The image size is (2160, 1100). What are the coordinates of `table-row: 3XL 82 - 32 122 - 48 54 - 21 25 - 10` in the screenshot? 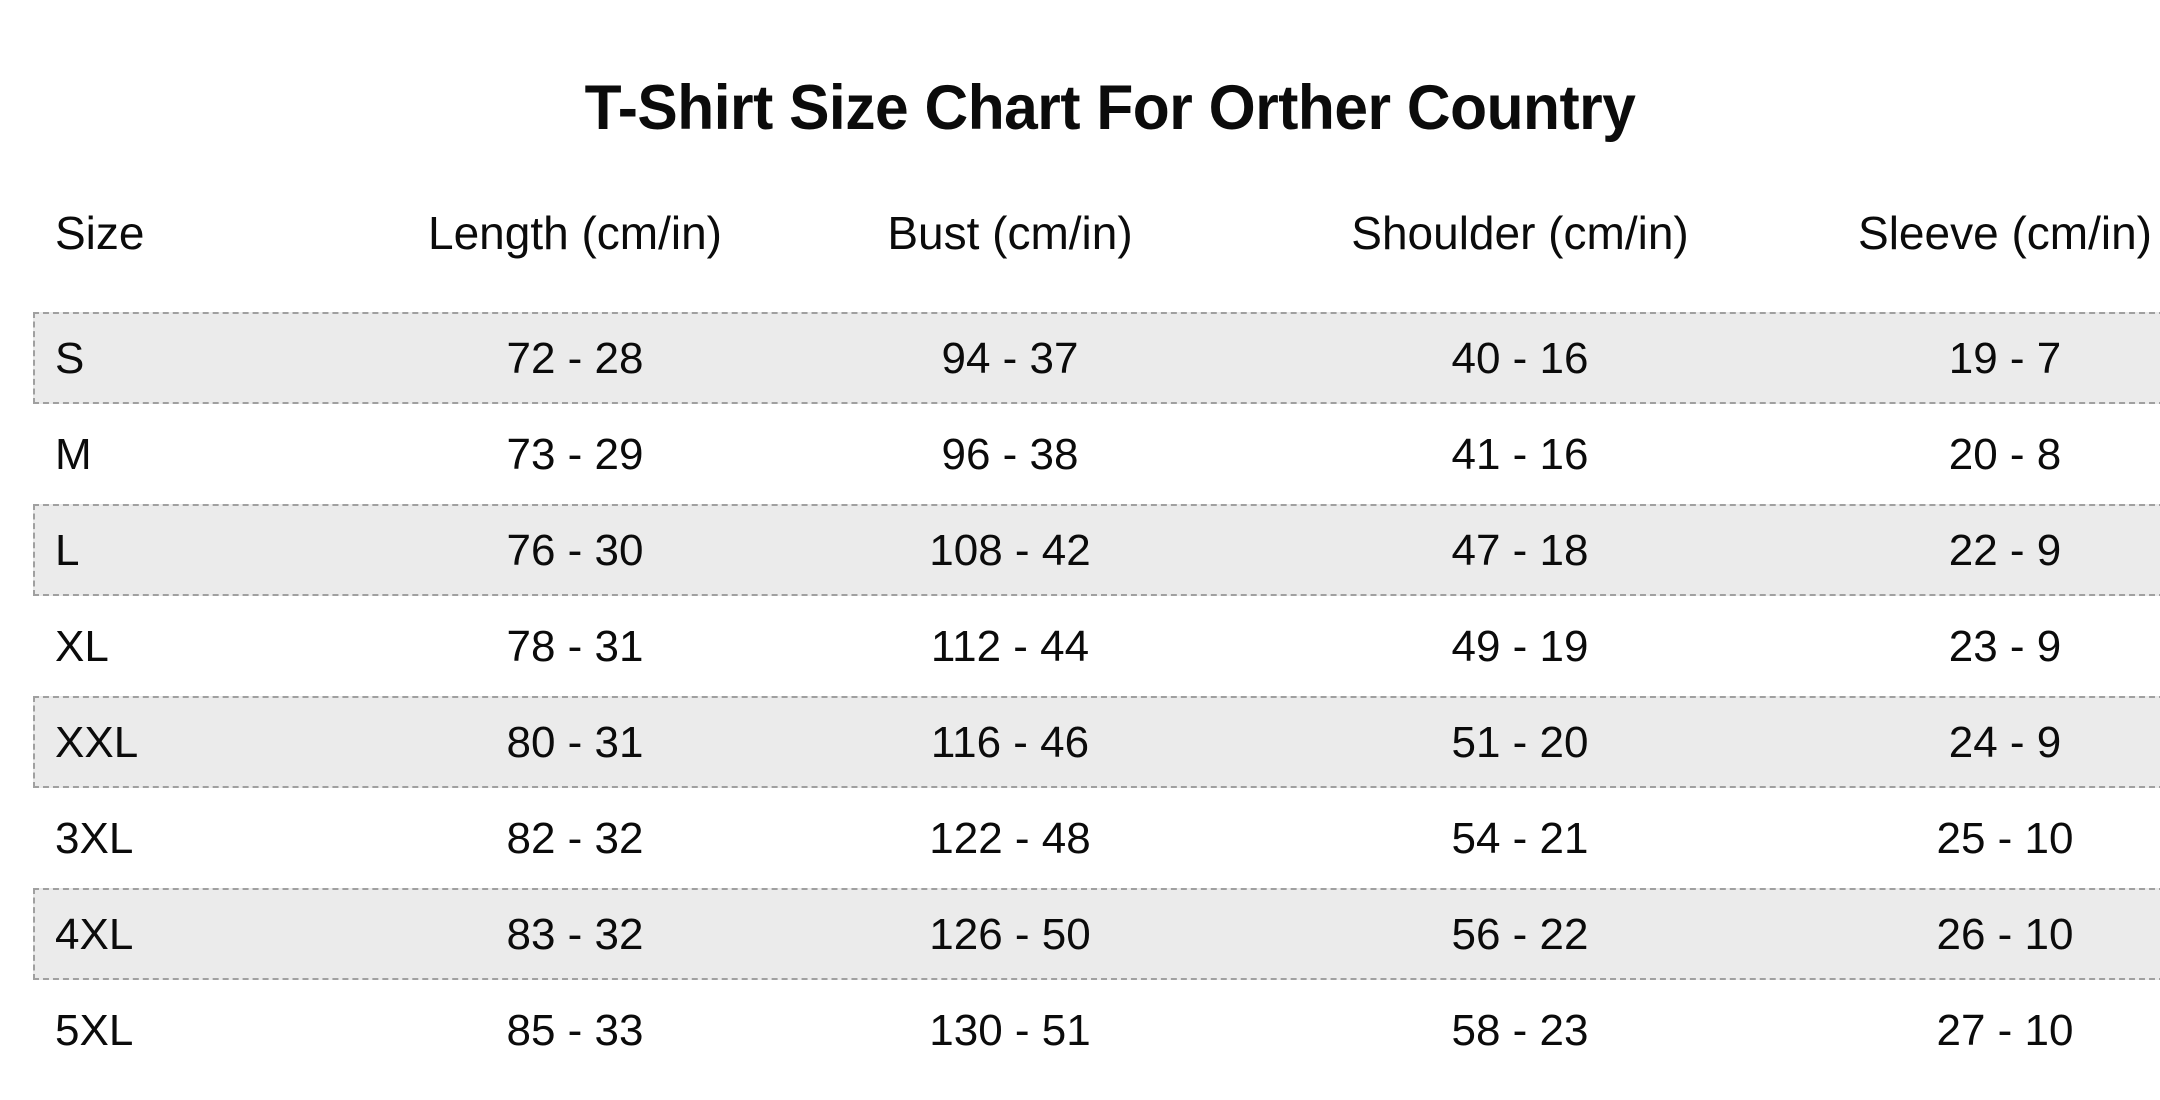 It's located at (1080, 839).